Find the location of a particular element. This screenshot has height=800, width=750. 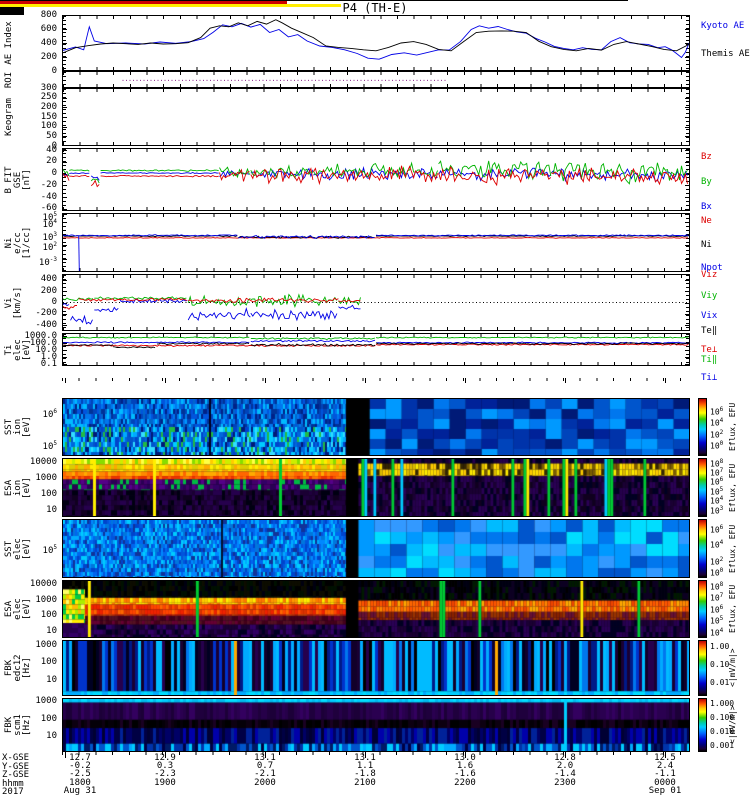

panel-label-keogram: Keogram is located at coordinates (9, 117).